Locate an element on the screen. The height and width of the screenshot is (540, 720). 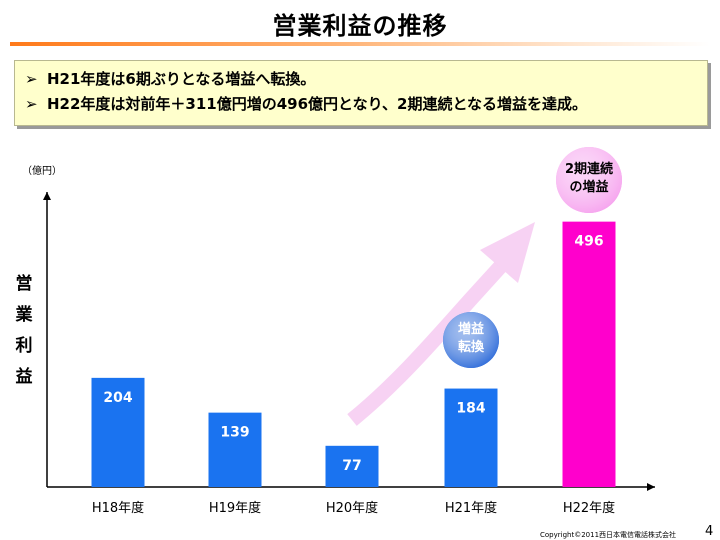
bar-value-label: 204 is located at coordinates (117, 398).